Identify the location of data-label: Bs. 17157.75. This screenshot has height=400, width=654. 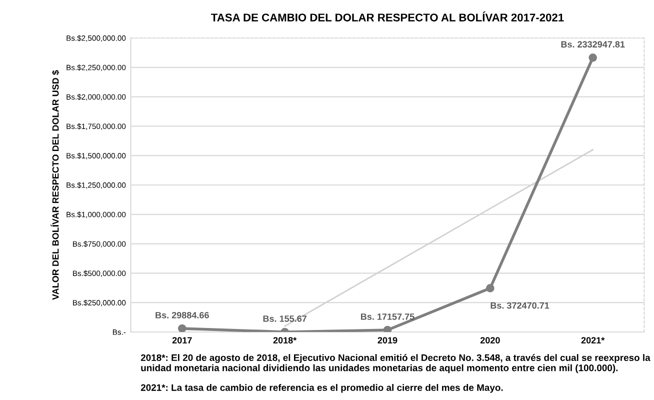
(387, 317).